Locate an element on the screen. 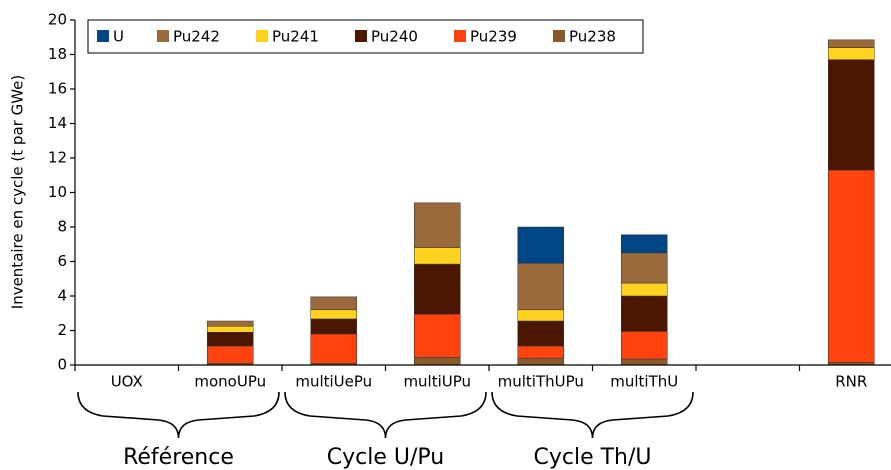 The width and height of the screenshot is (891, 470). x-tick-label: multiUPu is located at coordinates (437, 382).